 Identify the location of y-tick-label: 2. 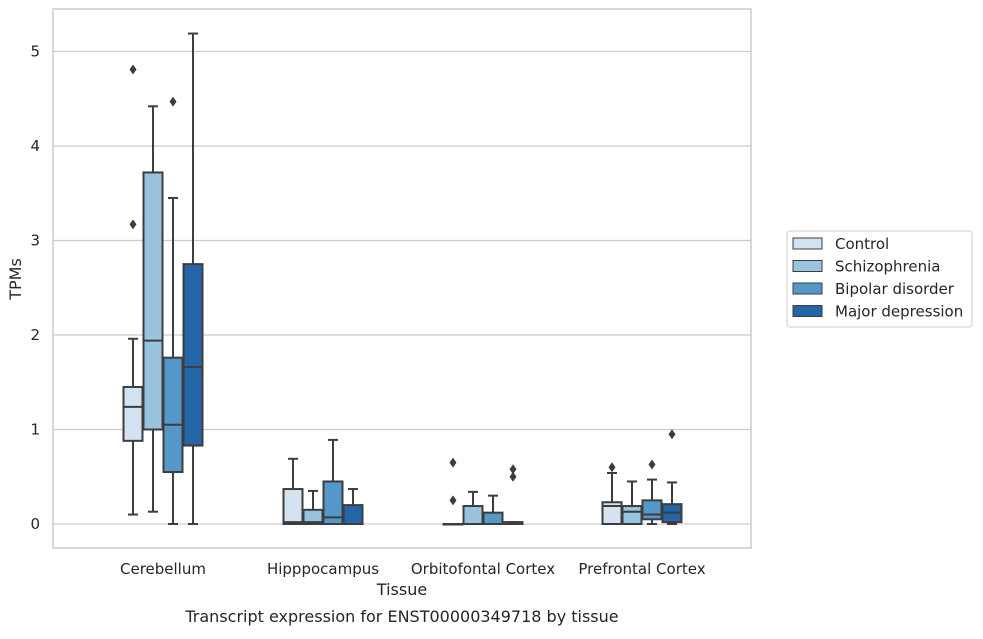
(35, 335).